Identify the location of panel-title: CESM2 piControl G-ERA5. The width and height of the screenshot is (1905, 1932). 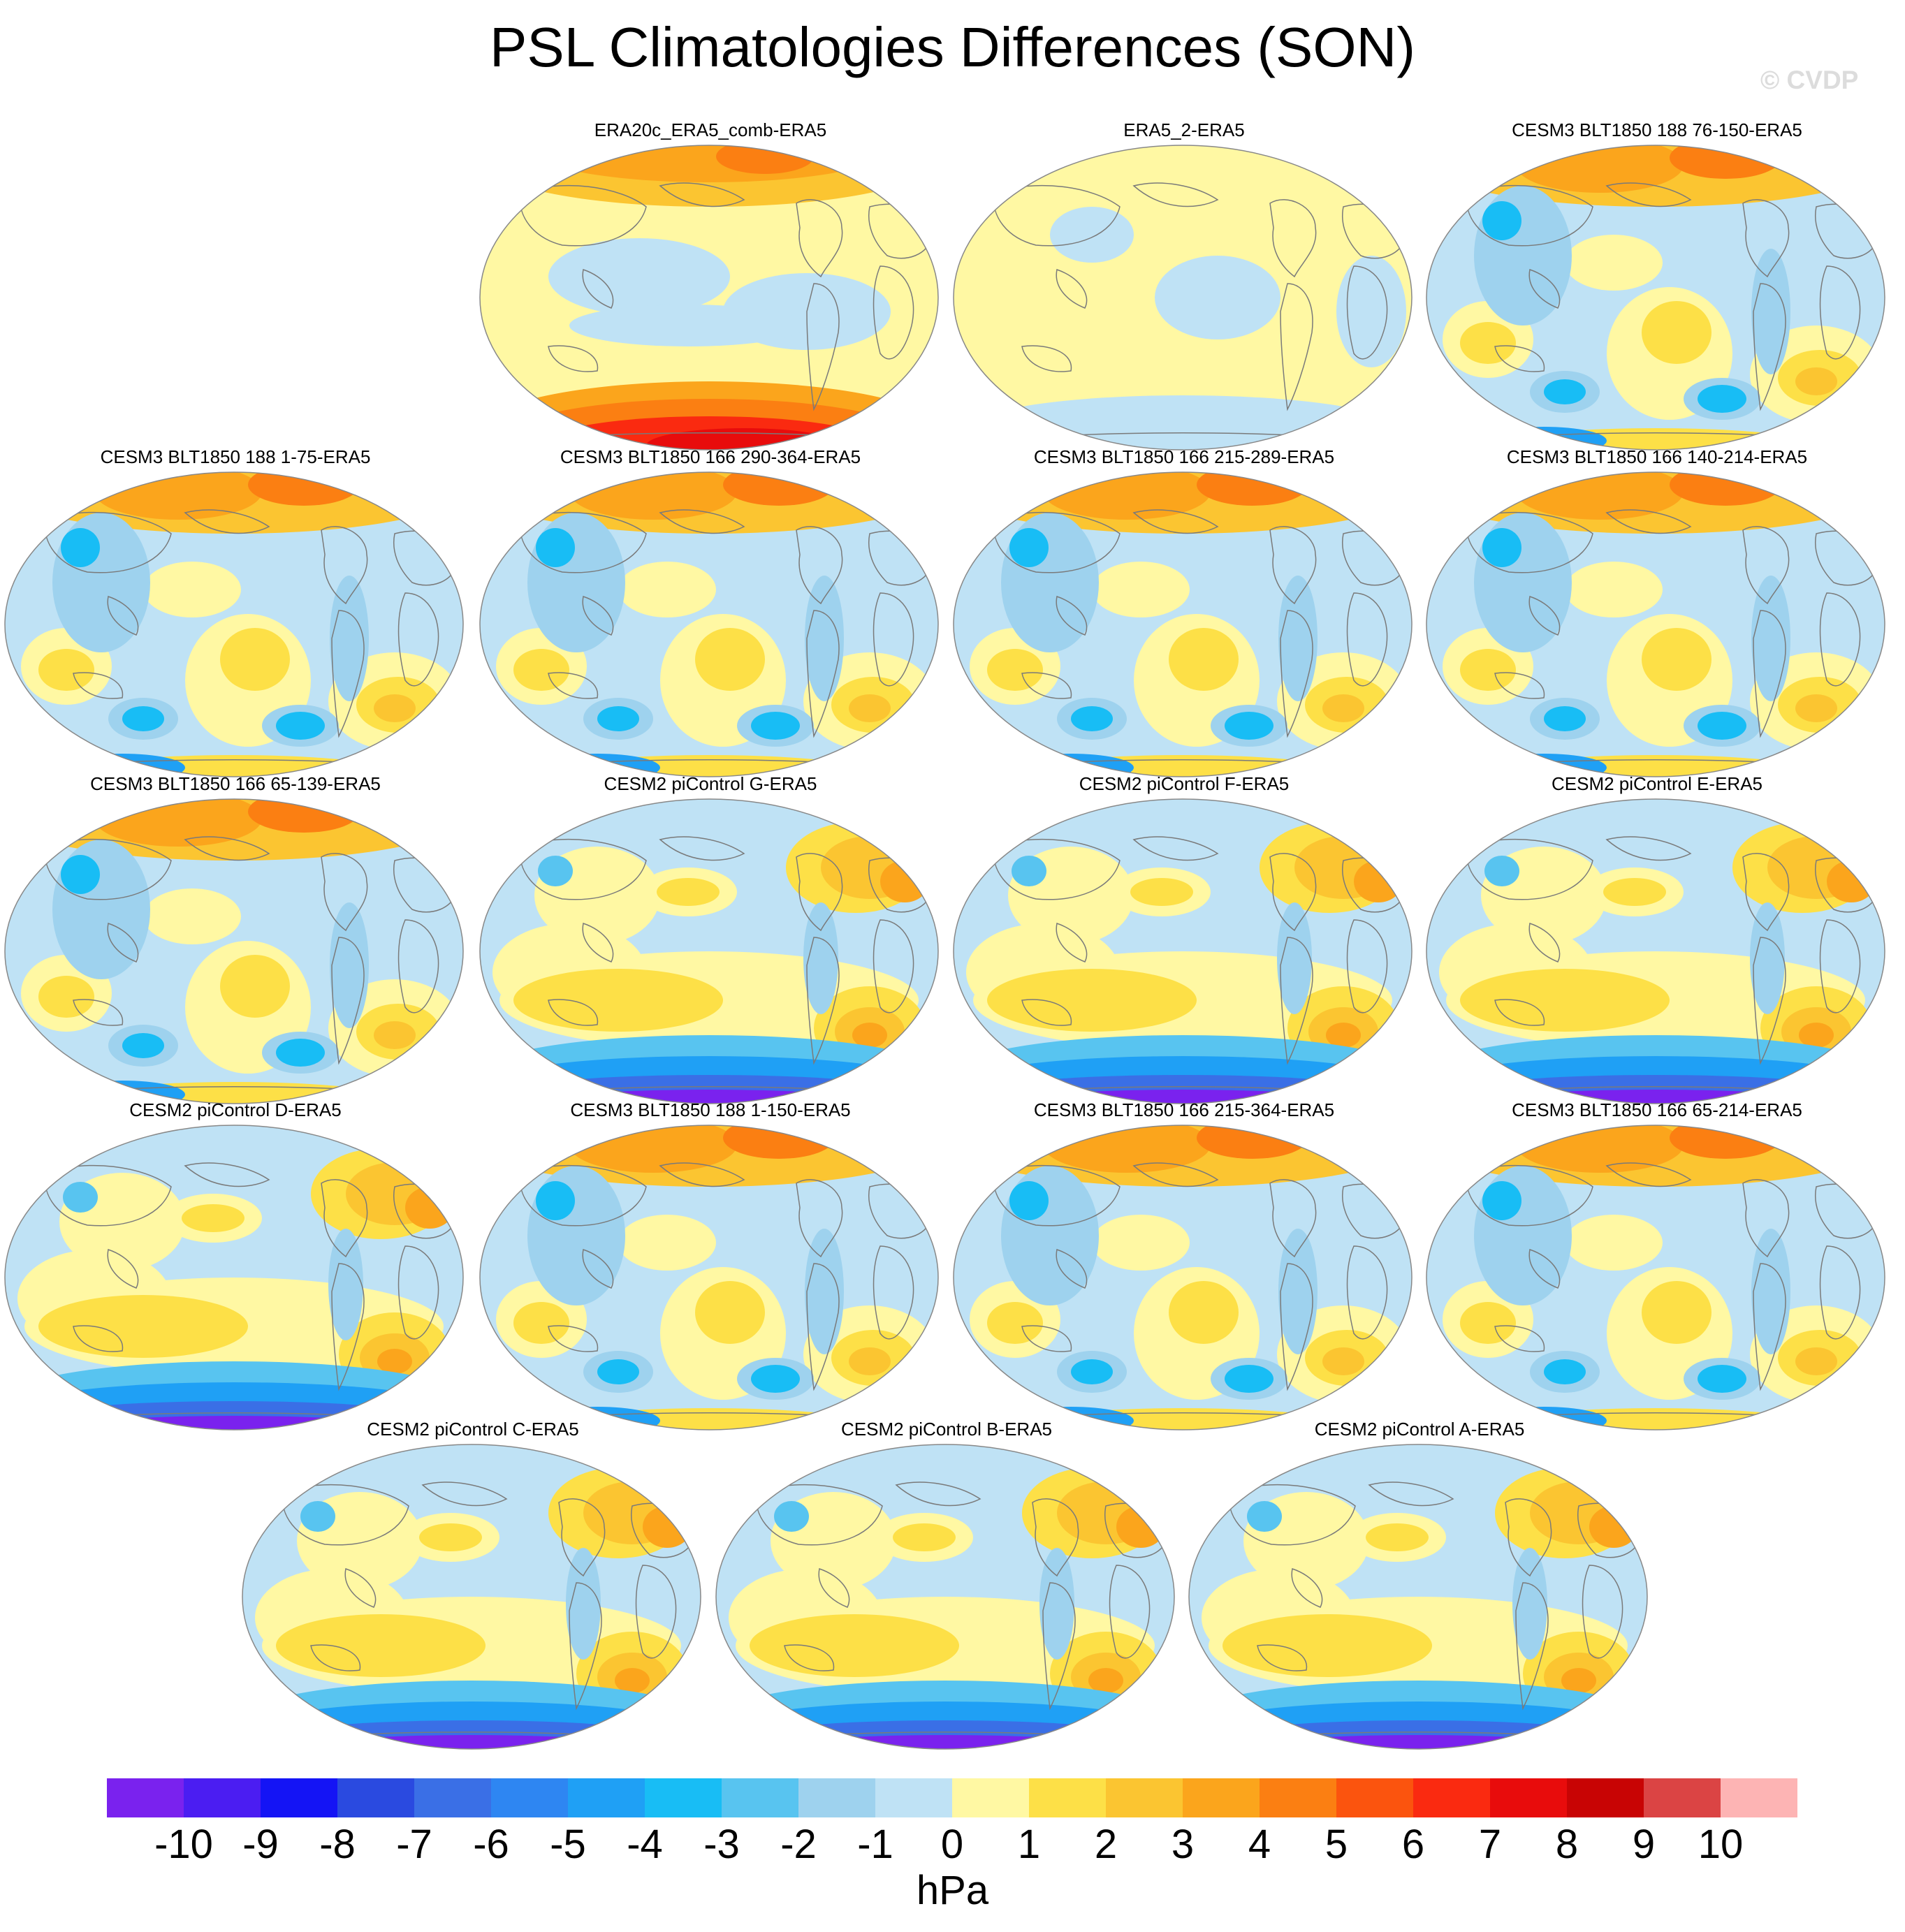
(711, 783).